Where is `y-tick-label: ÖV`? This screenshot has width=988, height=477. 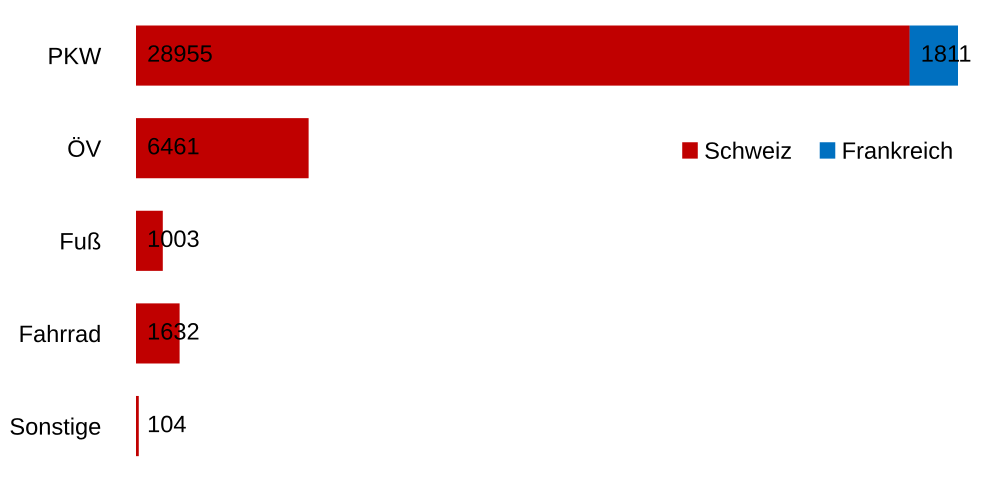 y-tick-label: ÖV is located at coordinates (85, 146).